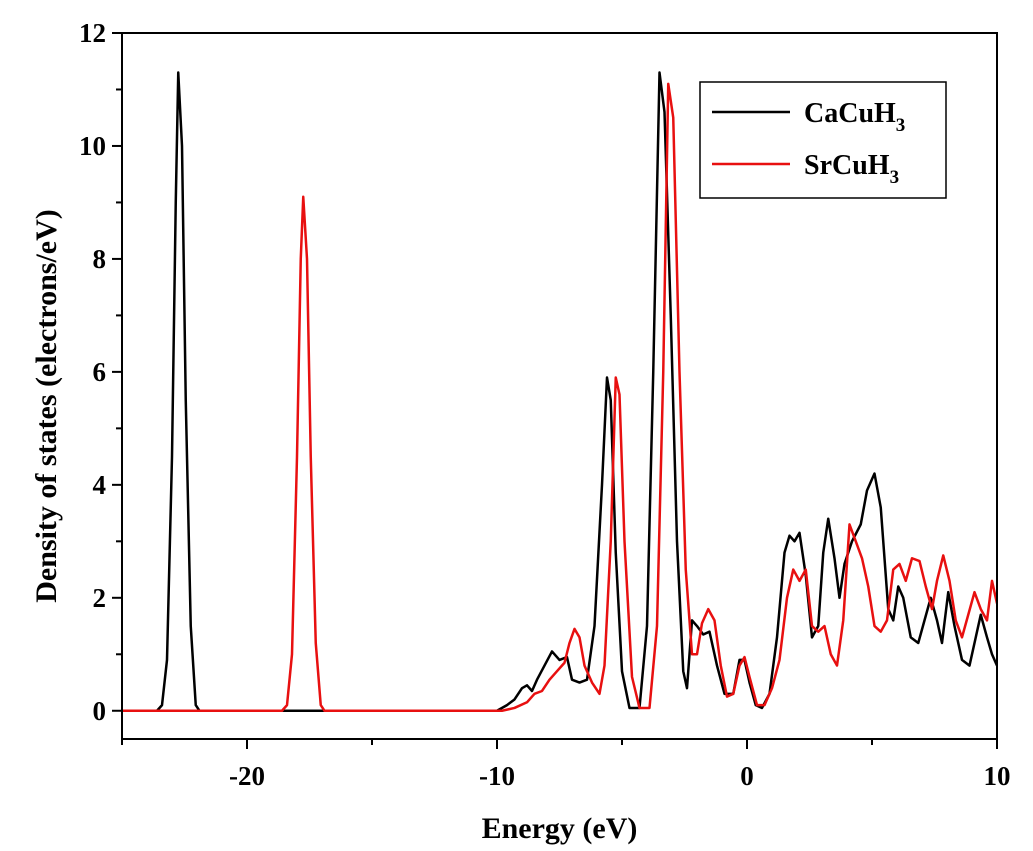  What do you see at coordinates (247, 776) in the screenshot?
I see `x-tick-label: -20` at bounding box center [247, 776].